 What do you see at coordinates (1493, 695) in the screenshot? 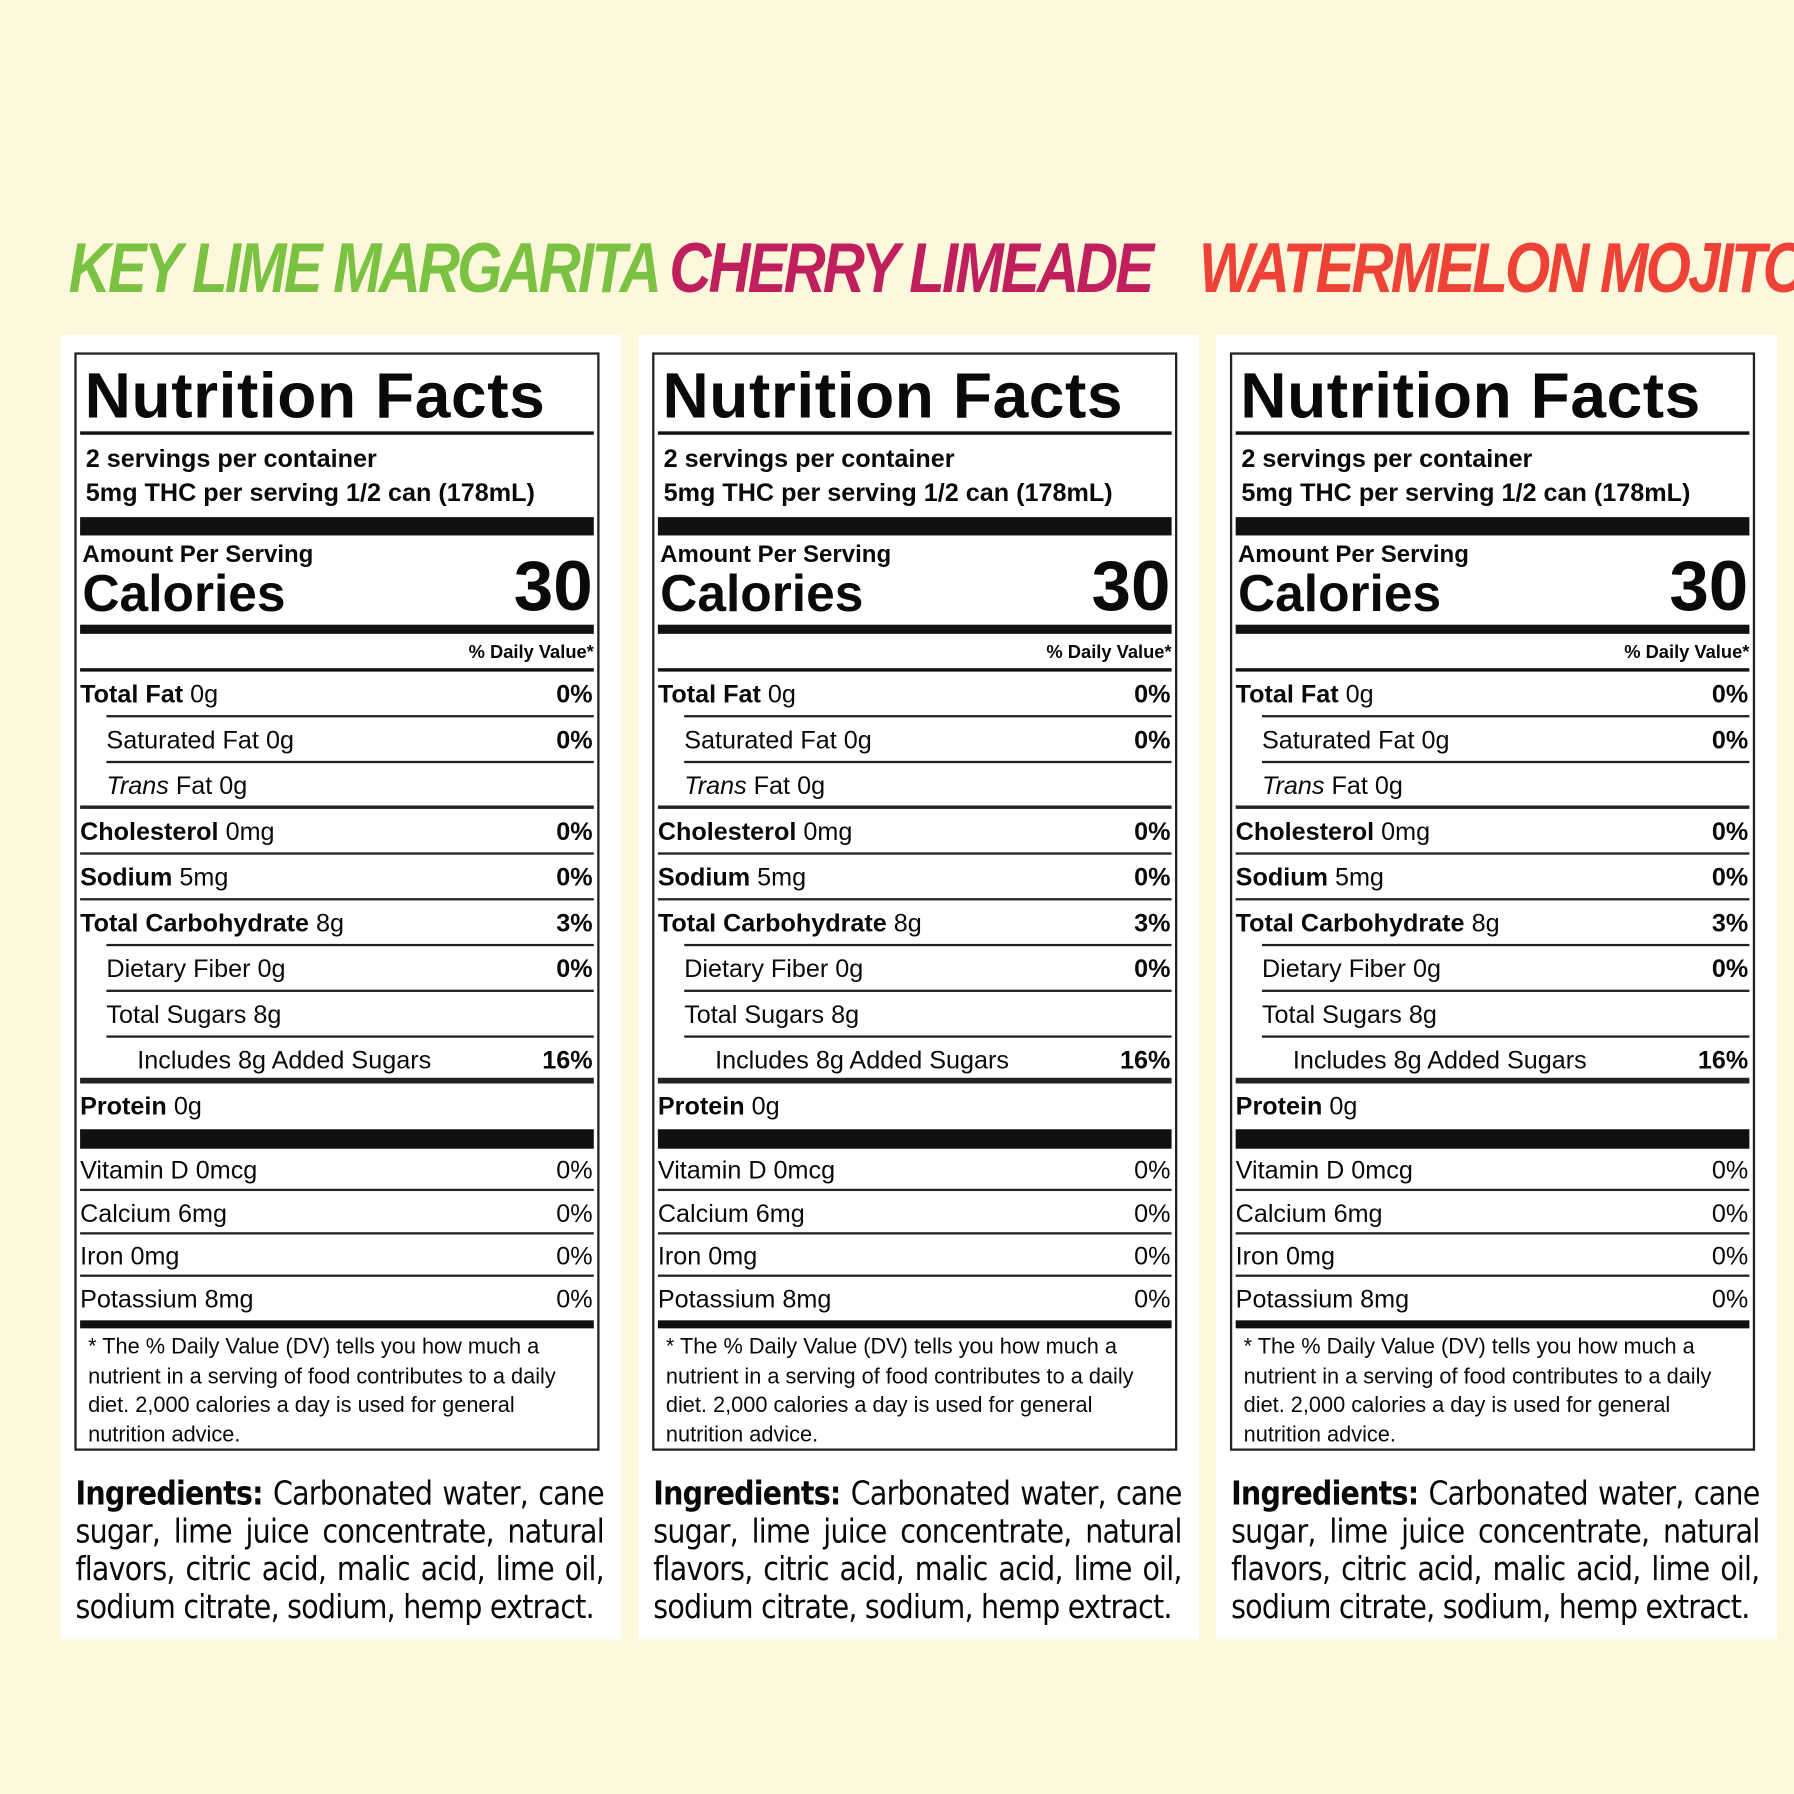
I see `nutrient-row-total-fat: Total Fat 0g 0%` at bounding box center [1493, 695].